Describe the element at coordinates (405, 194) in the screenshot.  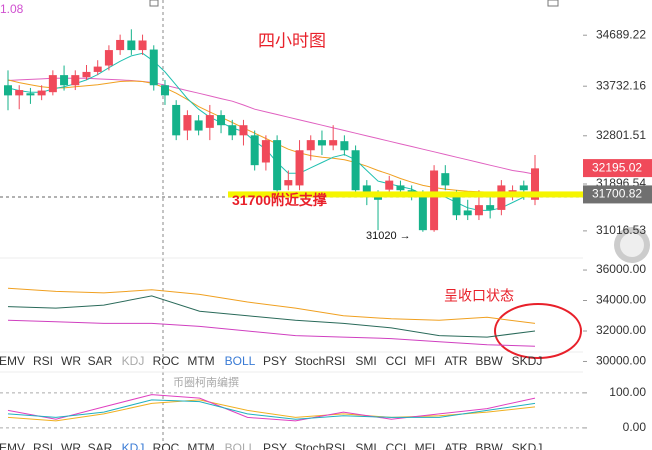
I see `support-line` at that location.